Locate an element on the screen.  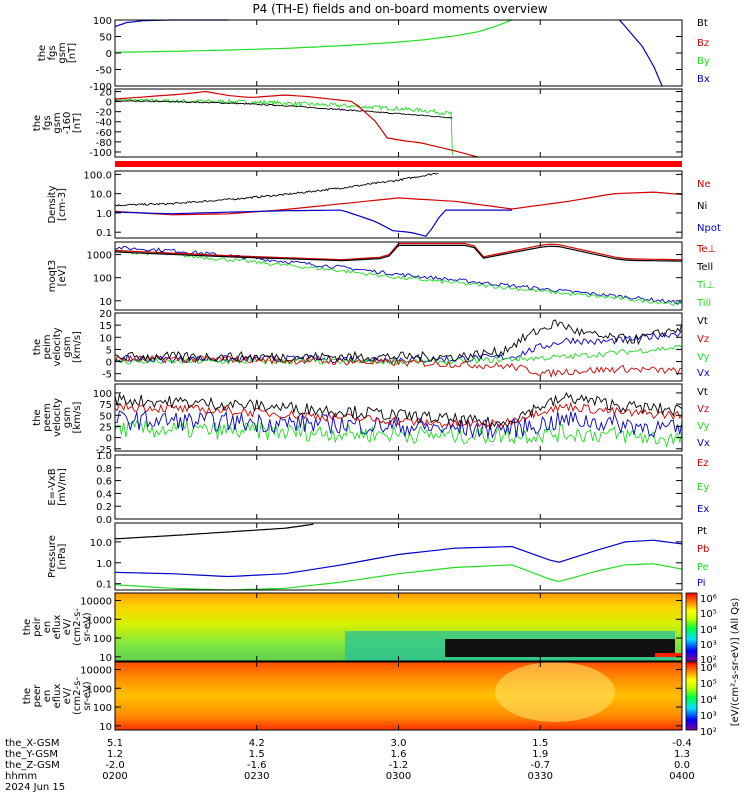
y-axis-label: velocity is located at coordinates (57, 346).